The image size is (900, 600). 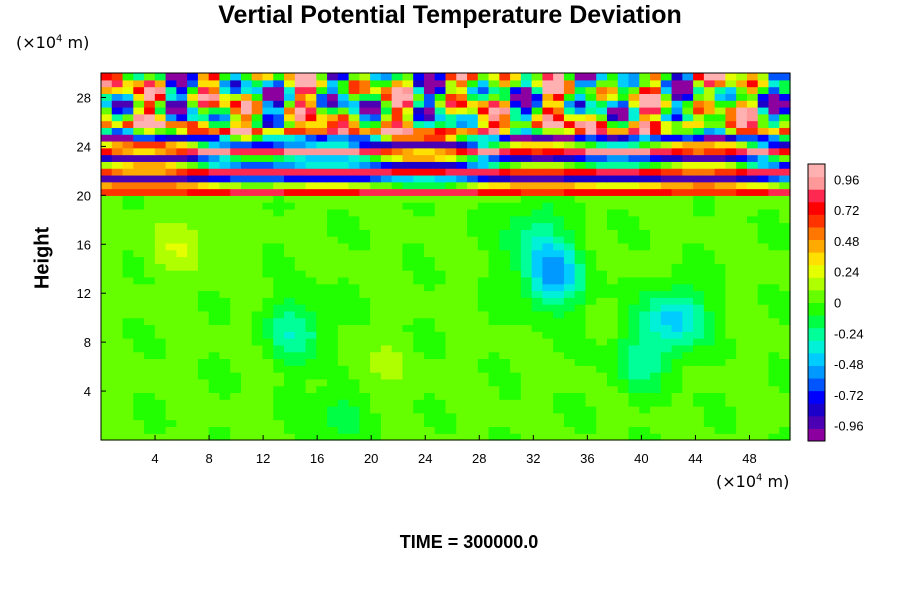 I want to click on y-tick-label: 16, so click(x=84, y=244).